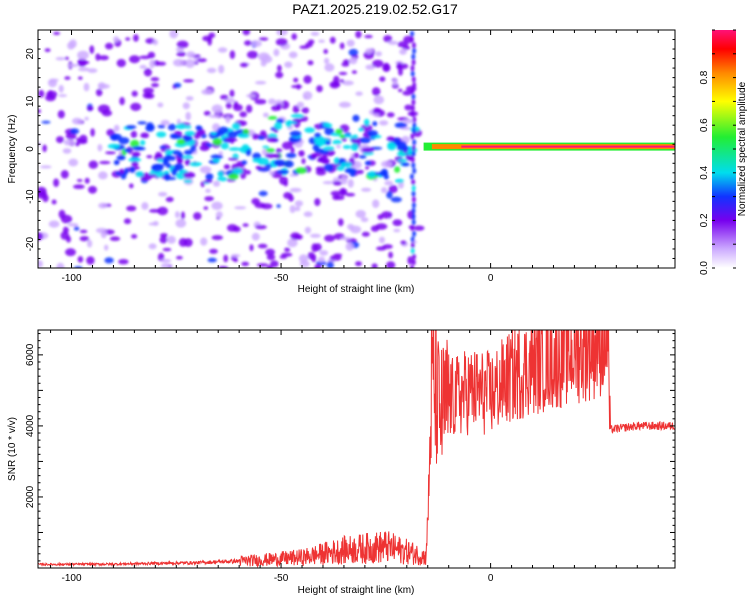 The image size is (750, 600). What do you see at coordinates (12, 449) in the screenshot?
I see `bottom-y-axis-label: SNR (10 * v/v)` at bounding box center [12, 449].